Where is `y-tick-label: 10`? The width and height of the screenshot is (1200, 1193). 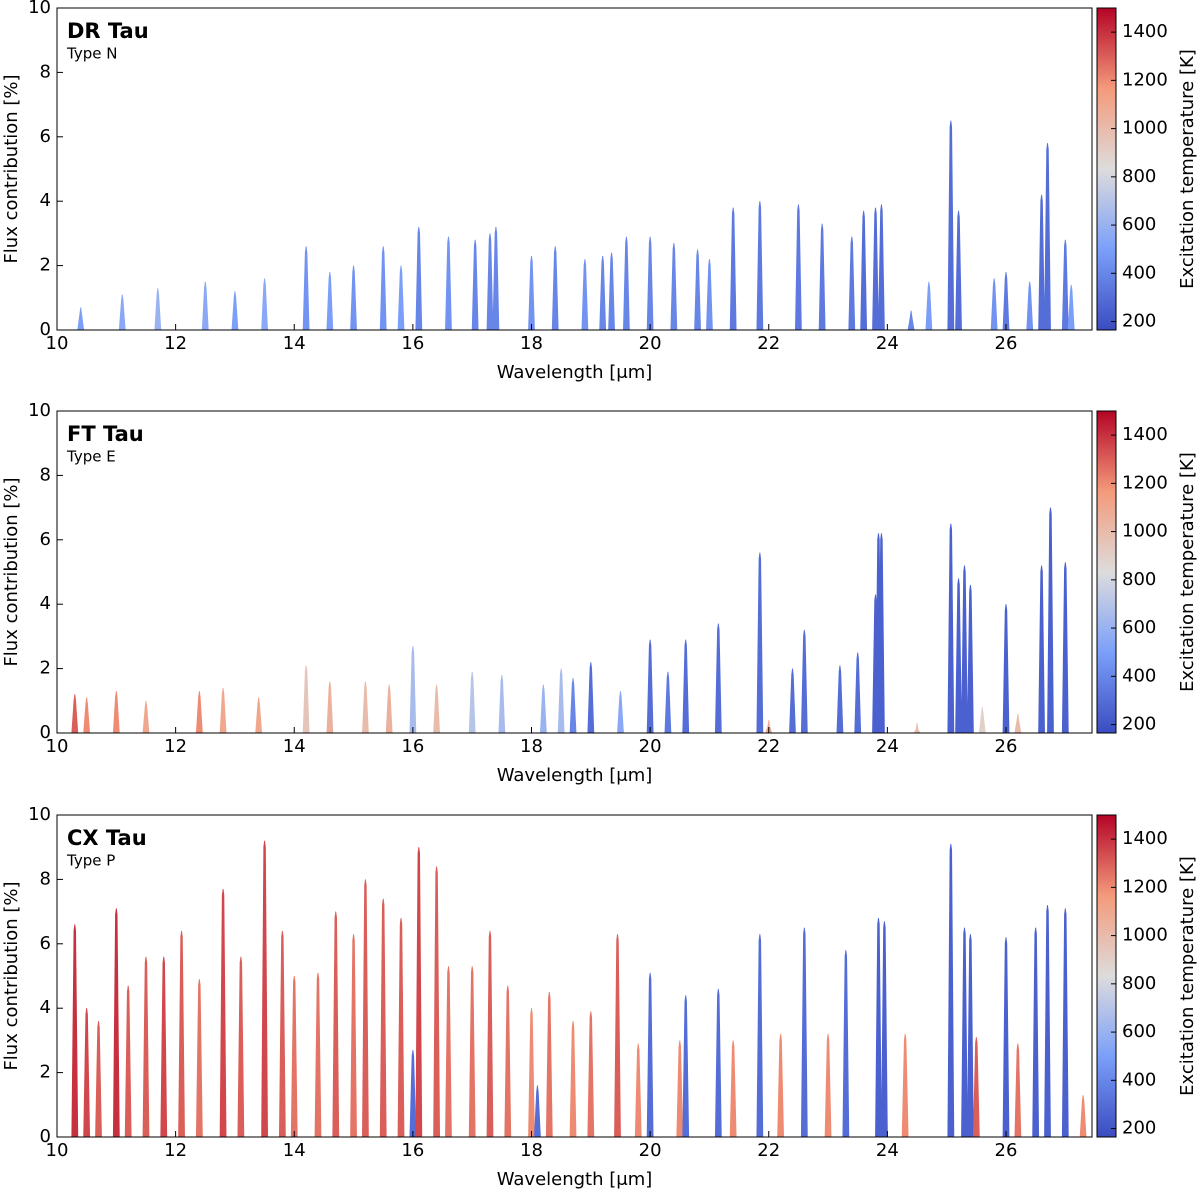 y-tick-label: 10 is located at coordinates (39, 410).